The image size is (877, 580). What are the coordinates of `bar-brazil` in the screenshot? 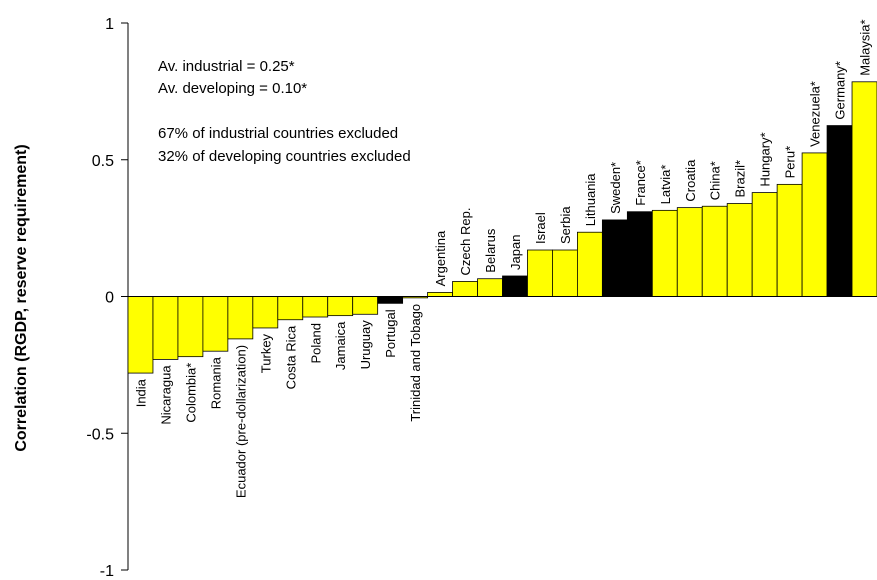 It's located at (739, 250).